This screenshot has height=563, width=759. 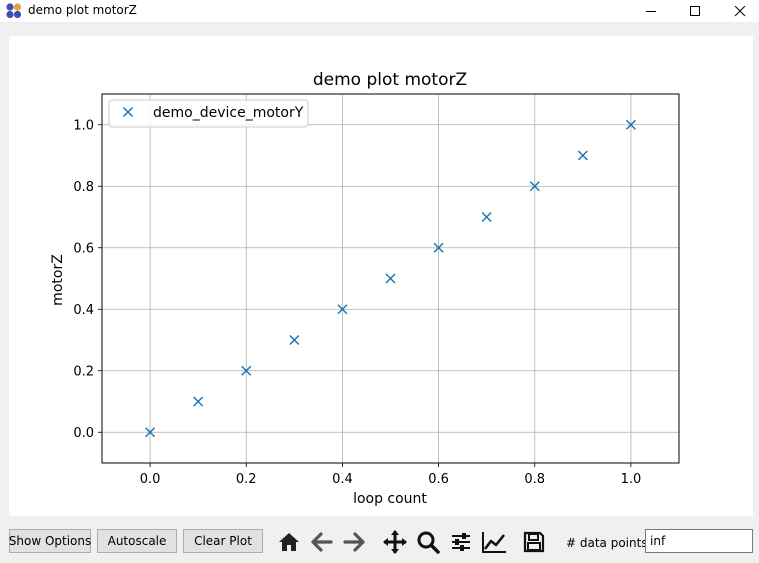 I want to click on legend: demo_device_motorY, so click(x=208, y=113).